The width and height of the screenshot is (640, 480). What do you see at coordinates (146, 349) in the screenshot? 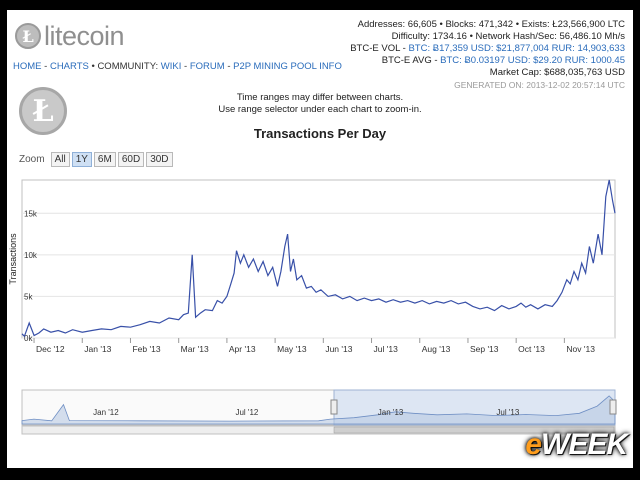
I see `x-tick-label: Feb '13` at bounding box center [146, 349].